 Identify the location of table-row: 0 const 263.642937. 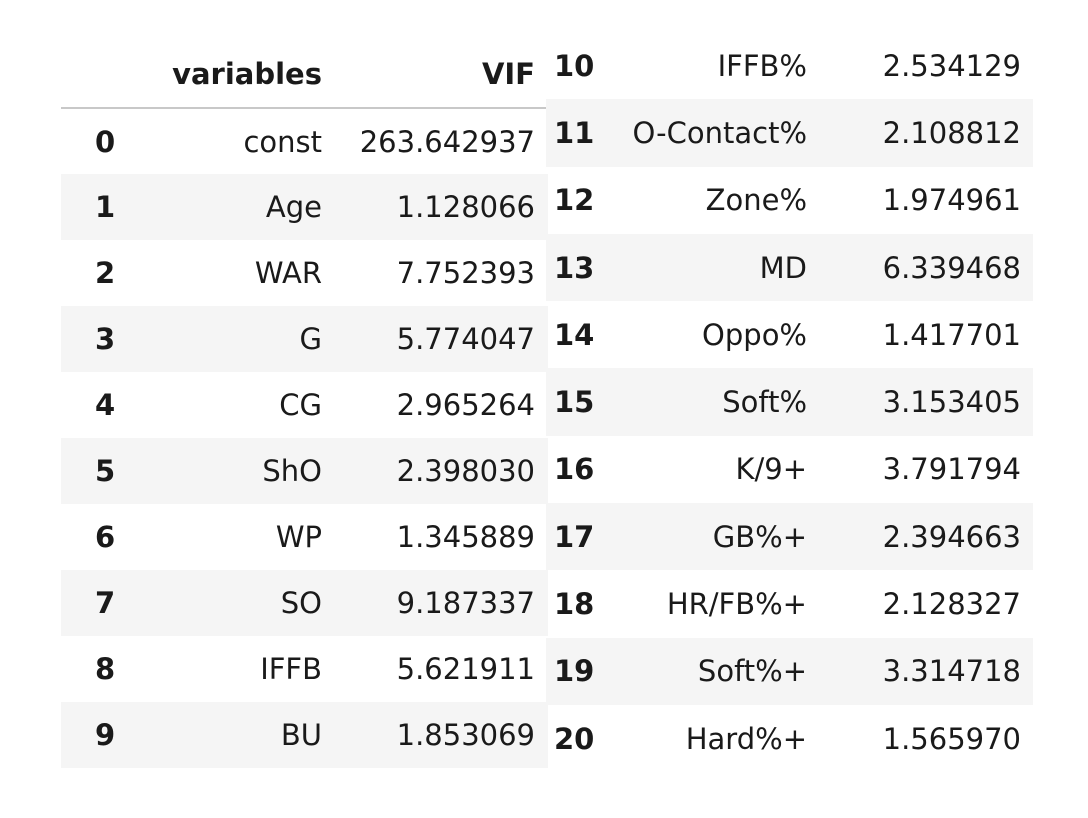
(304, 141).